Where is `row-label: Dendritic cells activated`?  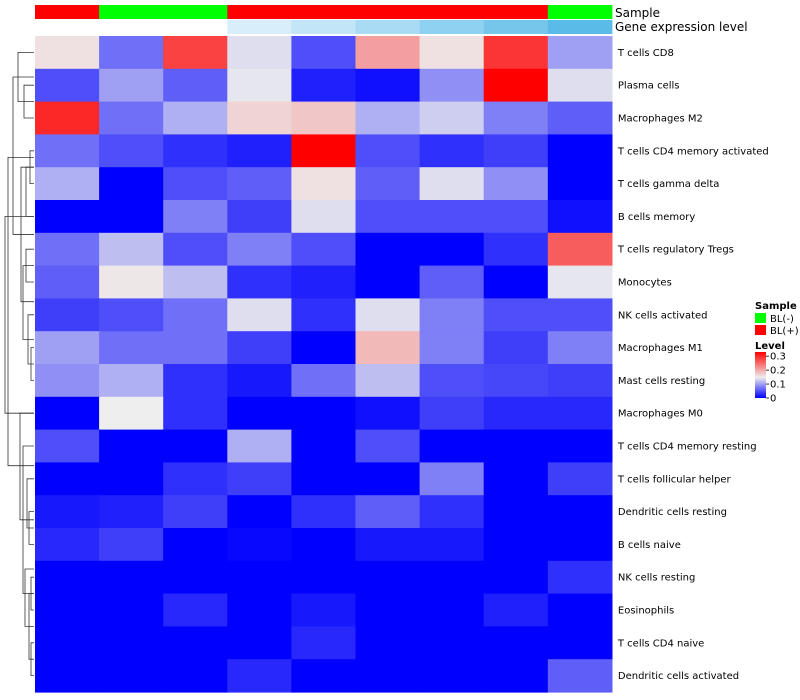 row-label: Dendritic cells activated is located at coordinates (678, 676).